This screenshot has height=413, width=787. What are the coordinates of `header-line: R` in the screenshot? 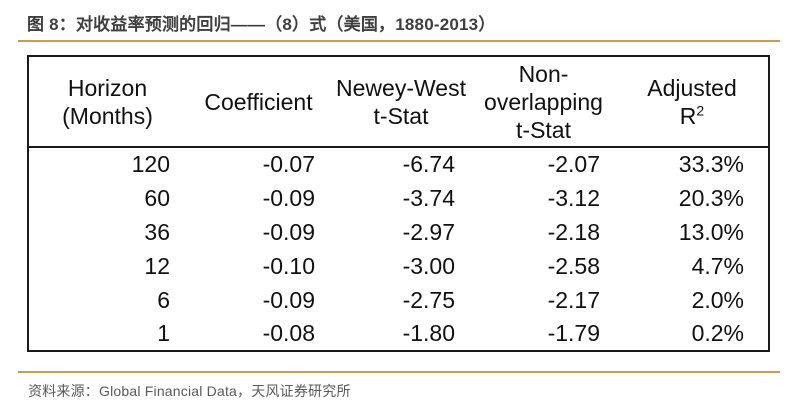 It's located at (688, 115).